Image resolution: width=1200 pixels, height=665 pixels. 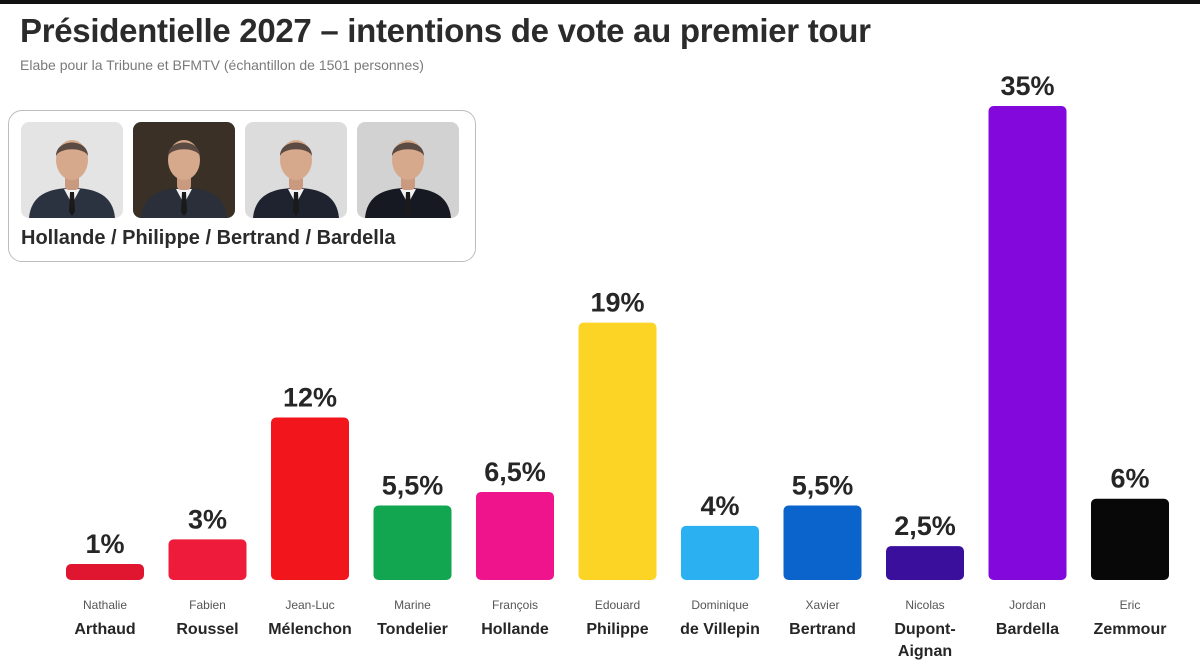 I want to click on candidate-first-name: Nicolas, so click(x=924, y=605).